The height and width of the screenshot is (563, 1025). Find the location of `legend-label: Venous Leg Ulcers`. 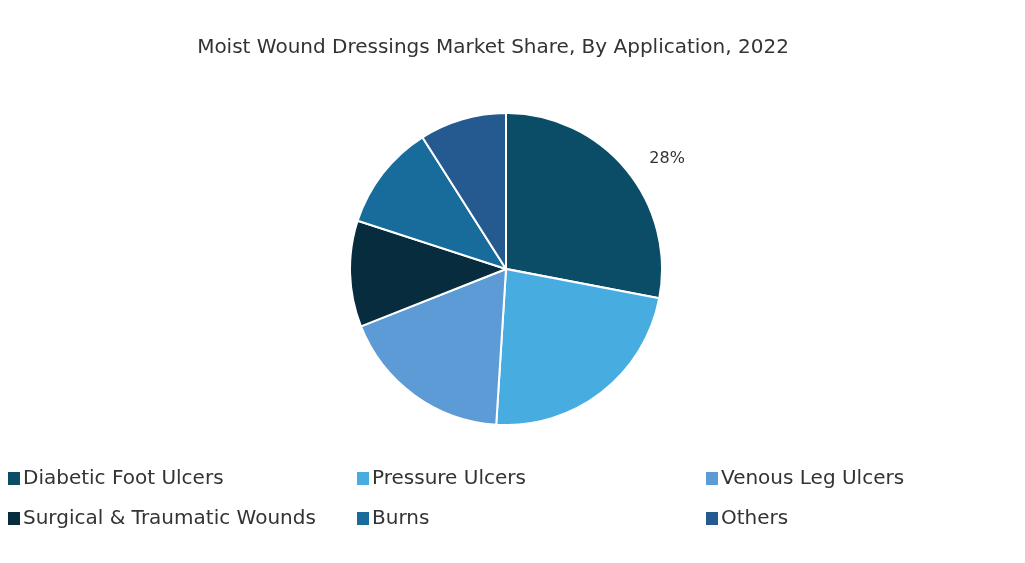

legend-label: Venous Leg Ulcers is located at coordinates (813, 477).